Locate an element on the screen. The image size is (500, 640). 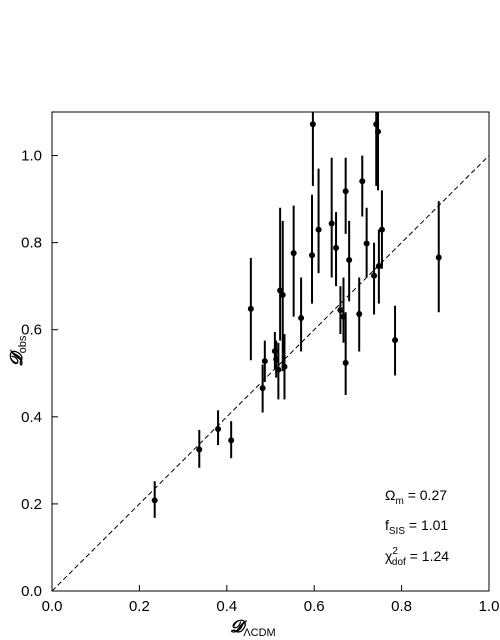
y-axis-label-main: 𝓓 is located at coordinates (16, 357).